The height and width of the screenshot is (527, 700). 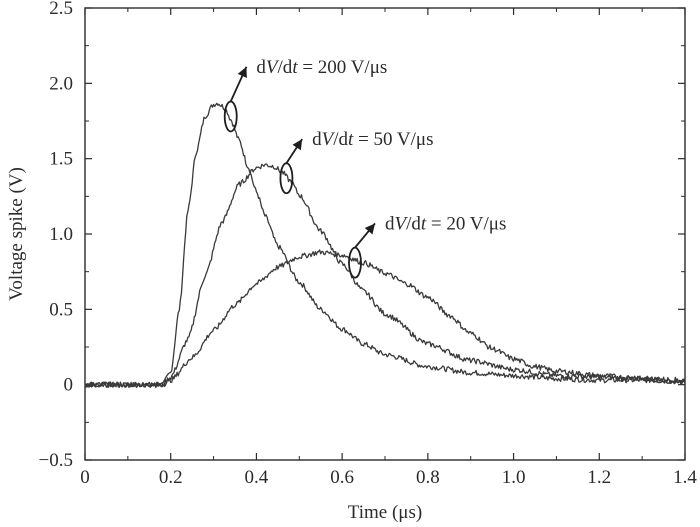 I want to click on x-tick-label: 1.0, so click(x=514, y=477).